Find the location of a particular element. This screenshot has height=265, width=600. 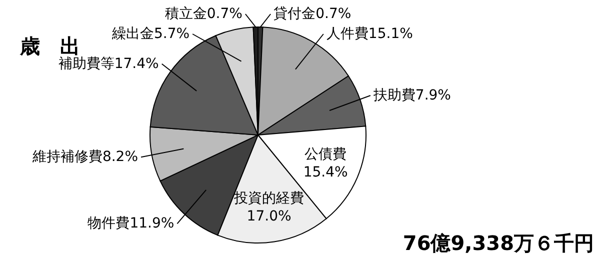

slice-label: 人件費15.1% is located at coordinates (369, 34).